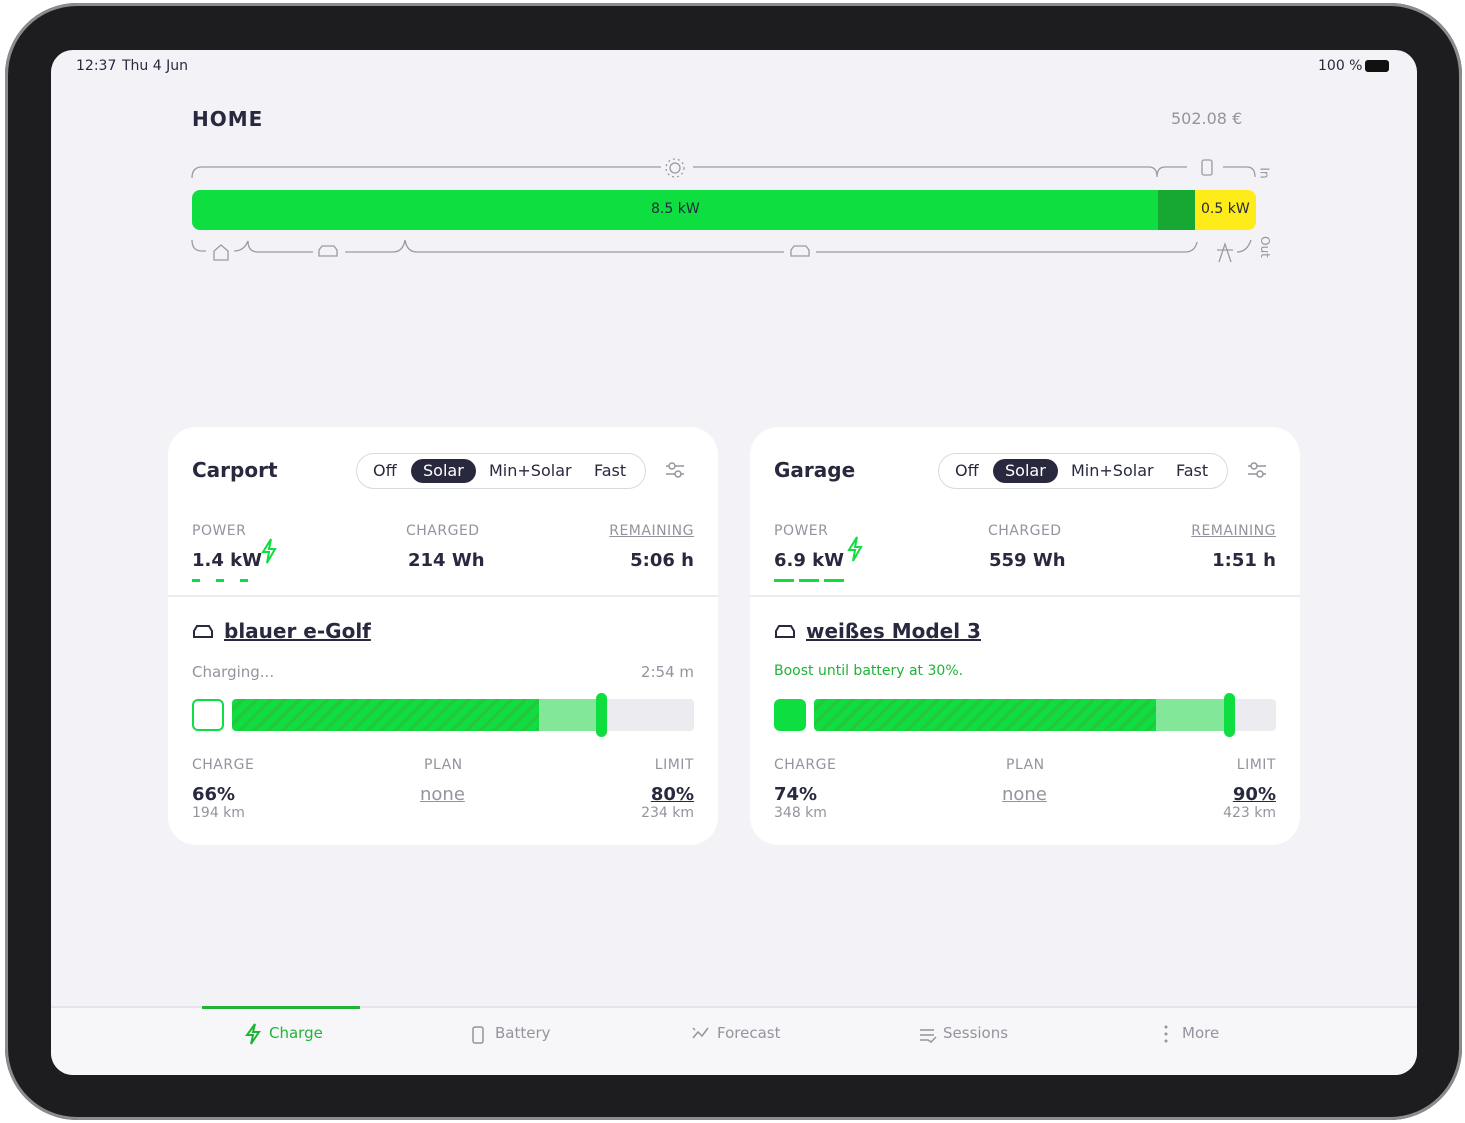 This screenshot has width=1465, height=1123. What do you see at coordinates (706, 1034) in the screenshot?
I see `tab-icons` at bounding box center [706, 1034].